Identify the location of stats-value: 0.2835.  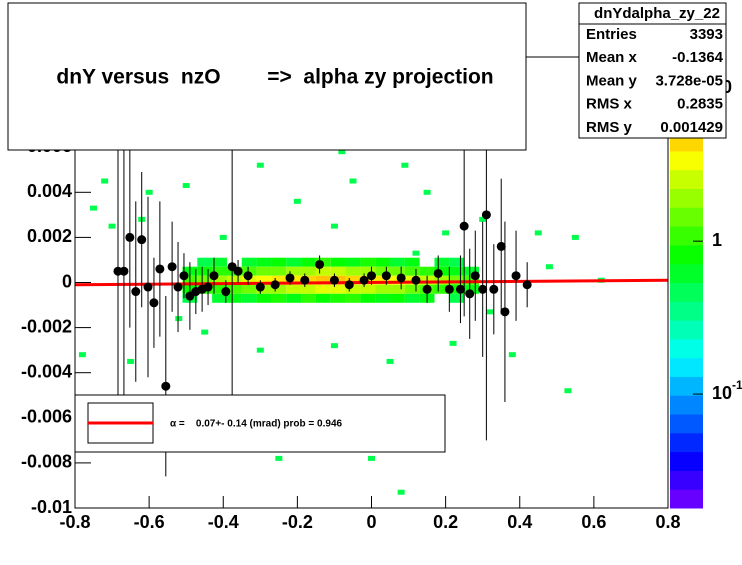
(700, 104).